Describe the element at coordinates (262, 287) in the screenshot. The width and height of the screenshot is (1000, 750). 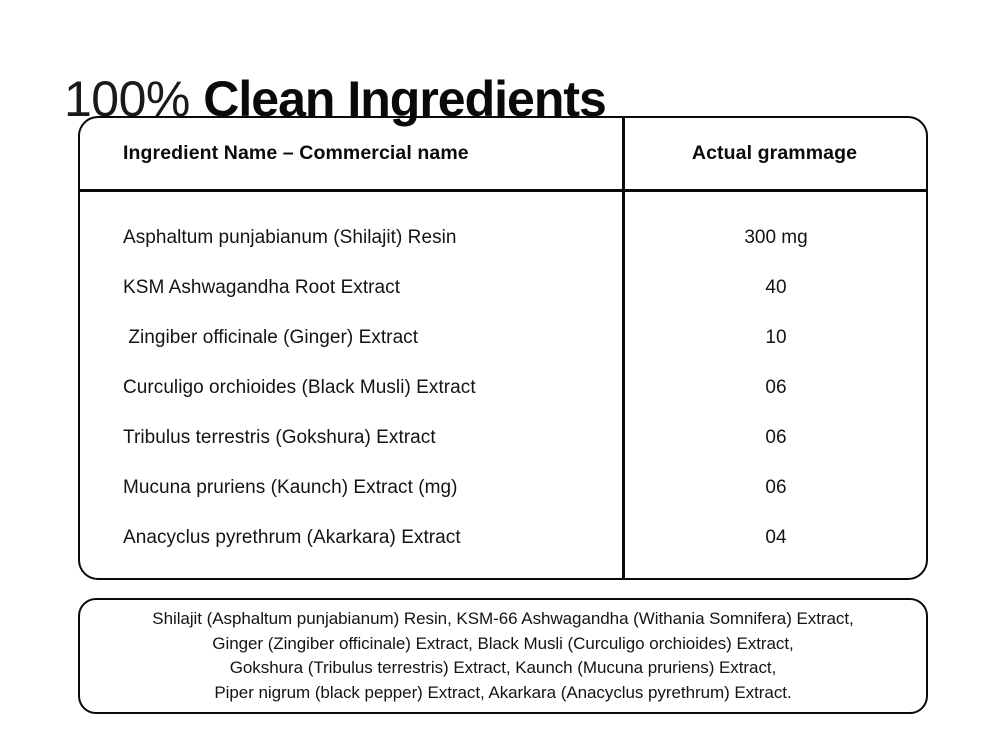
I see `cell-ingredient-name: KSM Ashwagandha Root Extract` at that location.